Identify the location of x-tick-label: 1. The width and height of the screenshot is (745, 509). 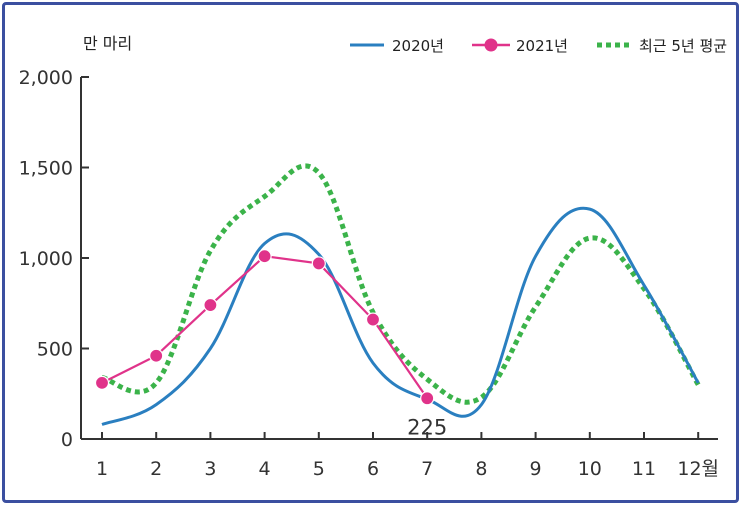
(102, 469).